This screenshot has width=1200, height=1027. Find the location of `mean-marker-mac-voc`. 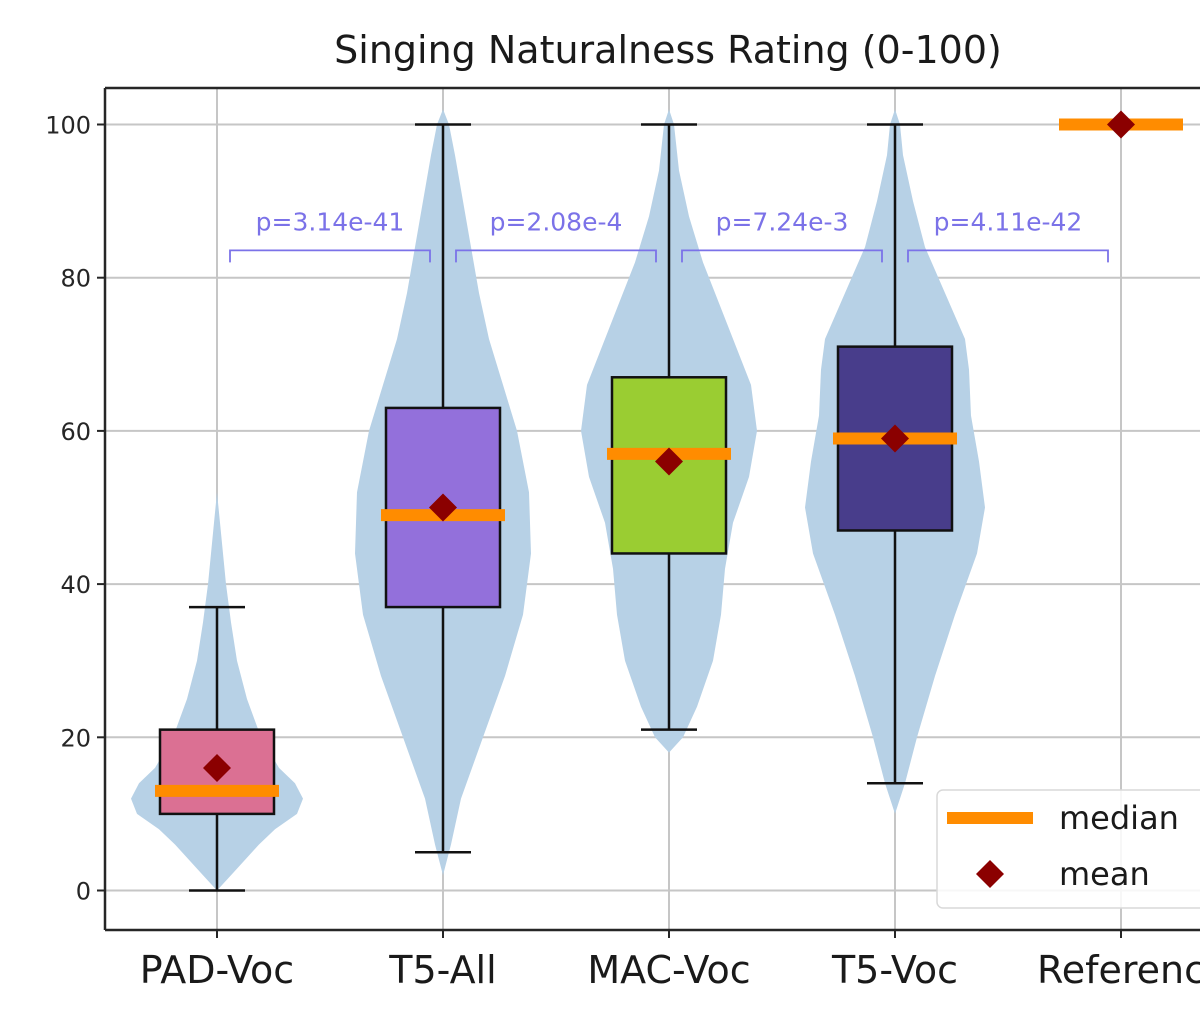

mean-marker-mac-voc is located at coordinates (669, 461).